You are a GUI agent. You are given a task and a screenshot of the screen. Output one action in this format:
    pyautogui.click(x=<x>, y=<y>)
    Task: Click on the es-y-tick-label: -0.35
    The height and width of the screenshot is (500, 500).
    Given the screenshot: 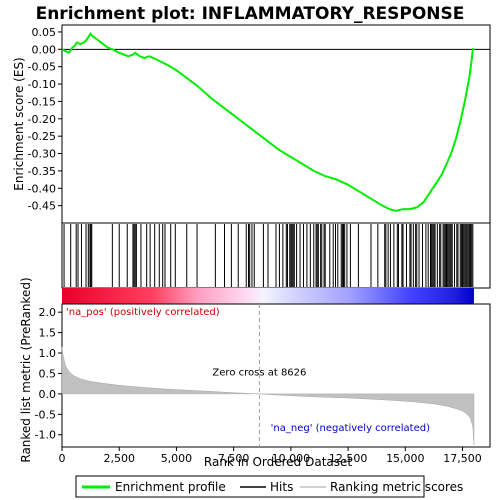 What is the action you would take?
    pyautogui.click(x=42, y=171)
    